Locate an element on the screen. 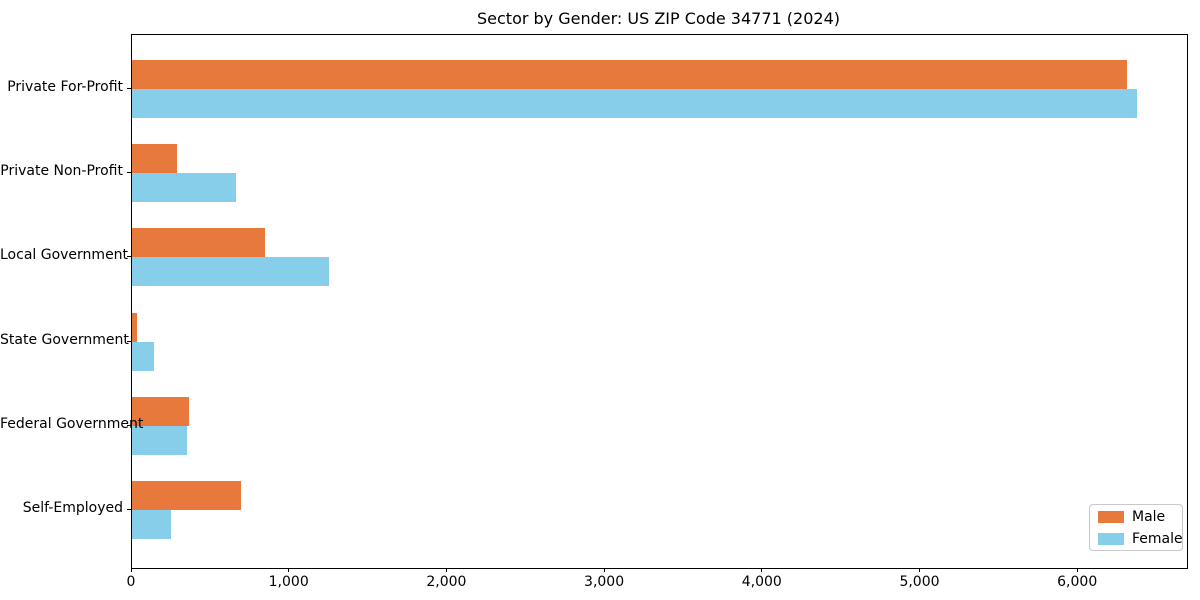 The image size is (1200, 600). bar-female-federal-government is located at coordinates (159, 440).